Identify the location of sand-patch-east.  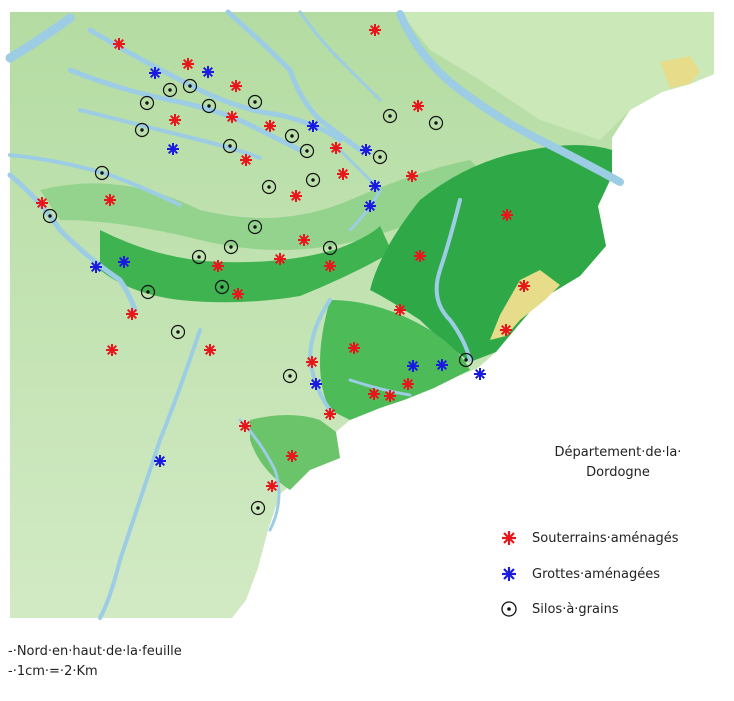
(525, 305).